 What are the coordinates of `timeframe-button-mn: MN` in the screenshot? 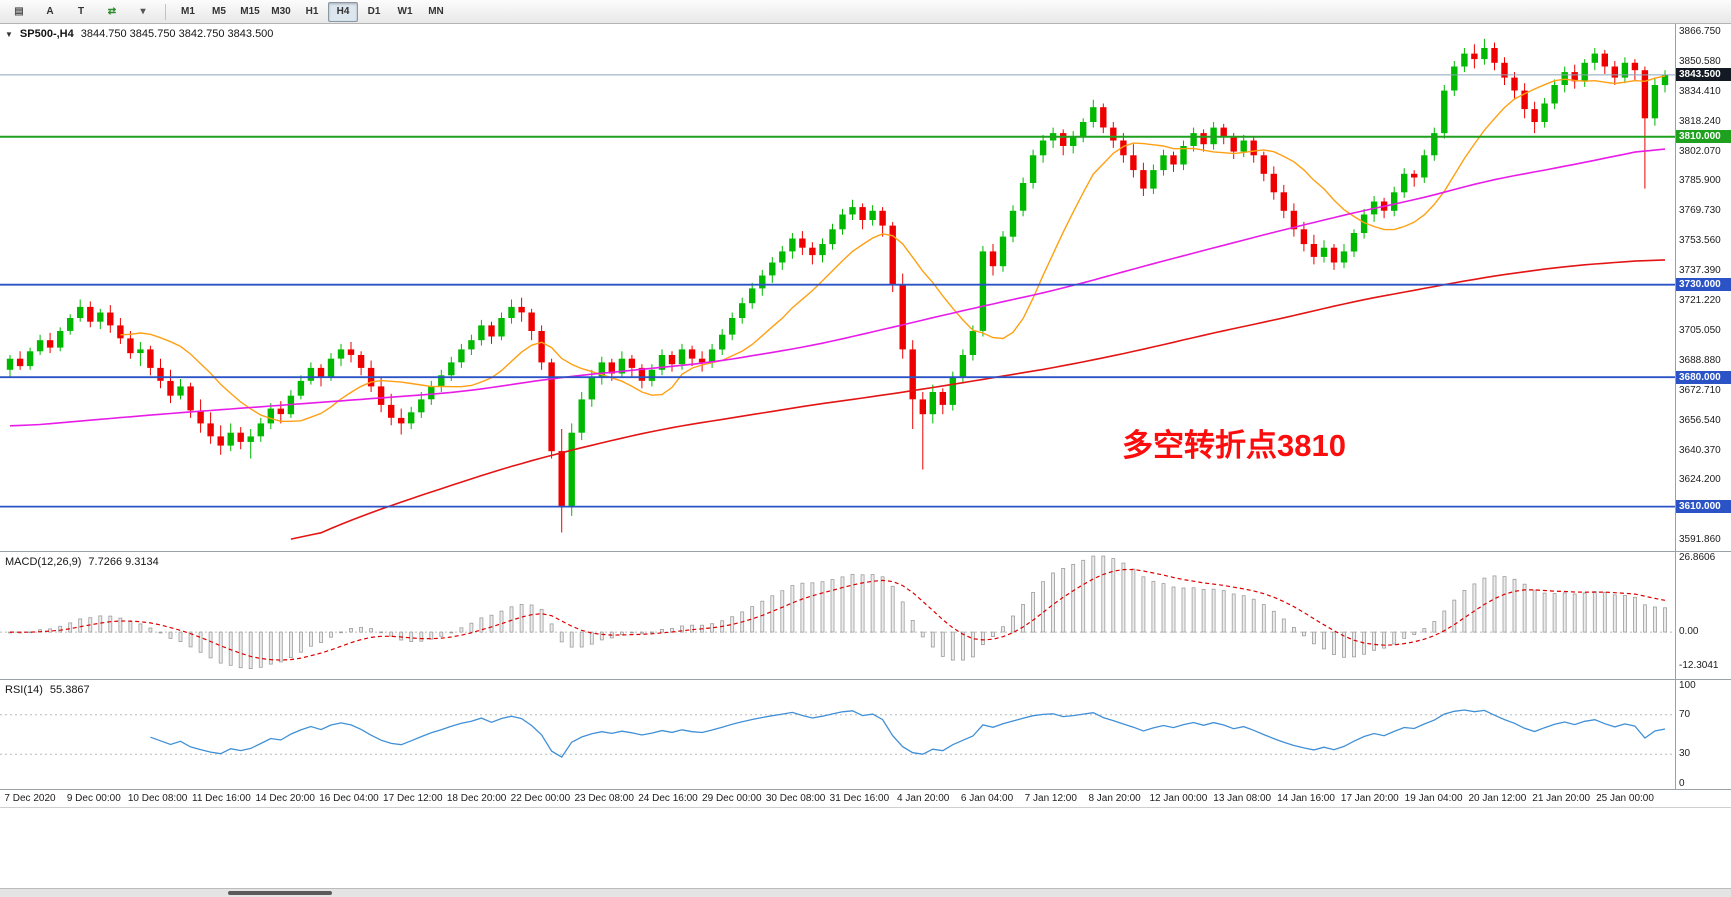 It's located at (436, 11).